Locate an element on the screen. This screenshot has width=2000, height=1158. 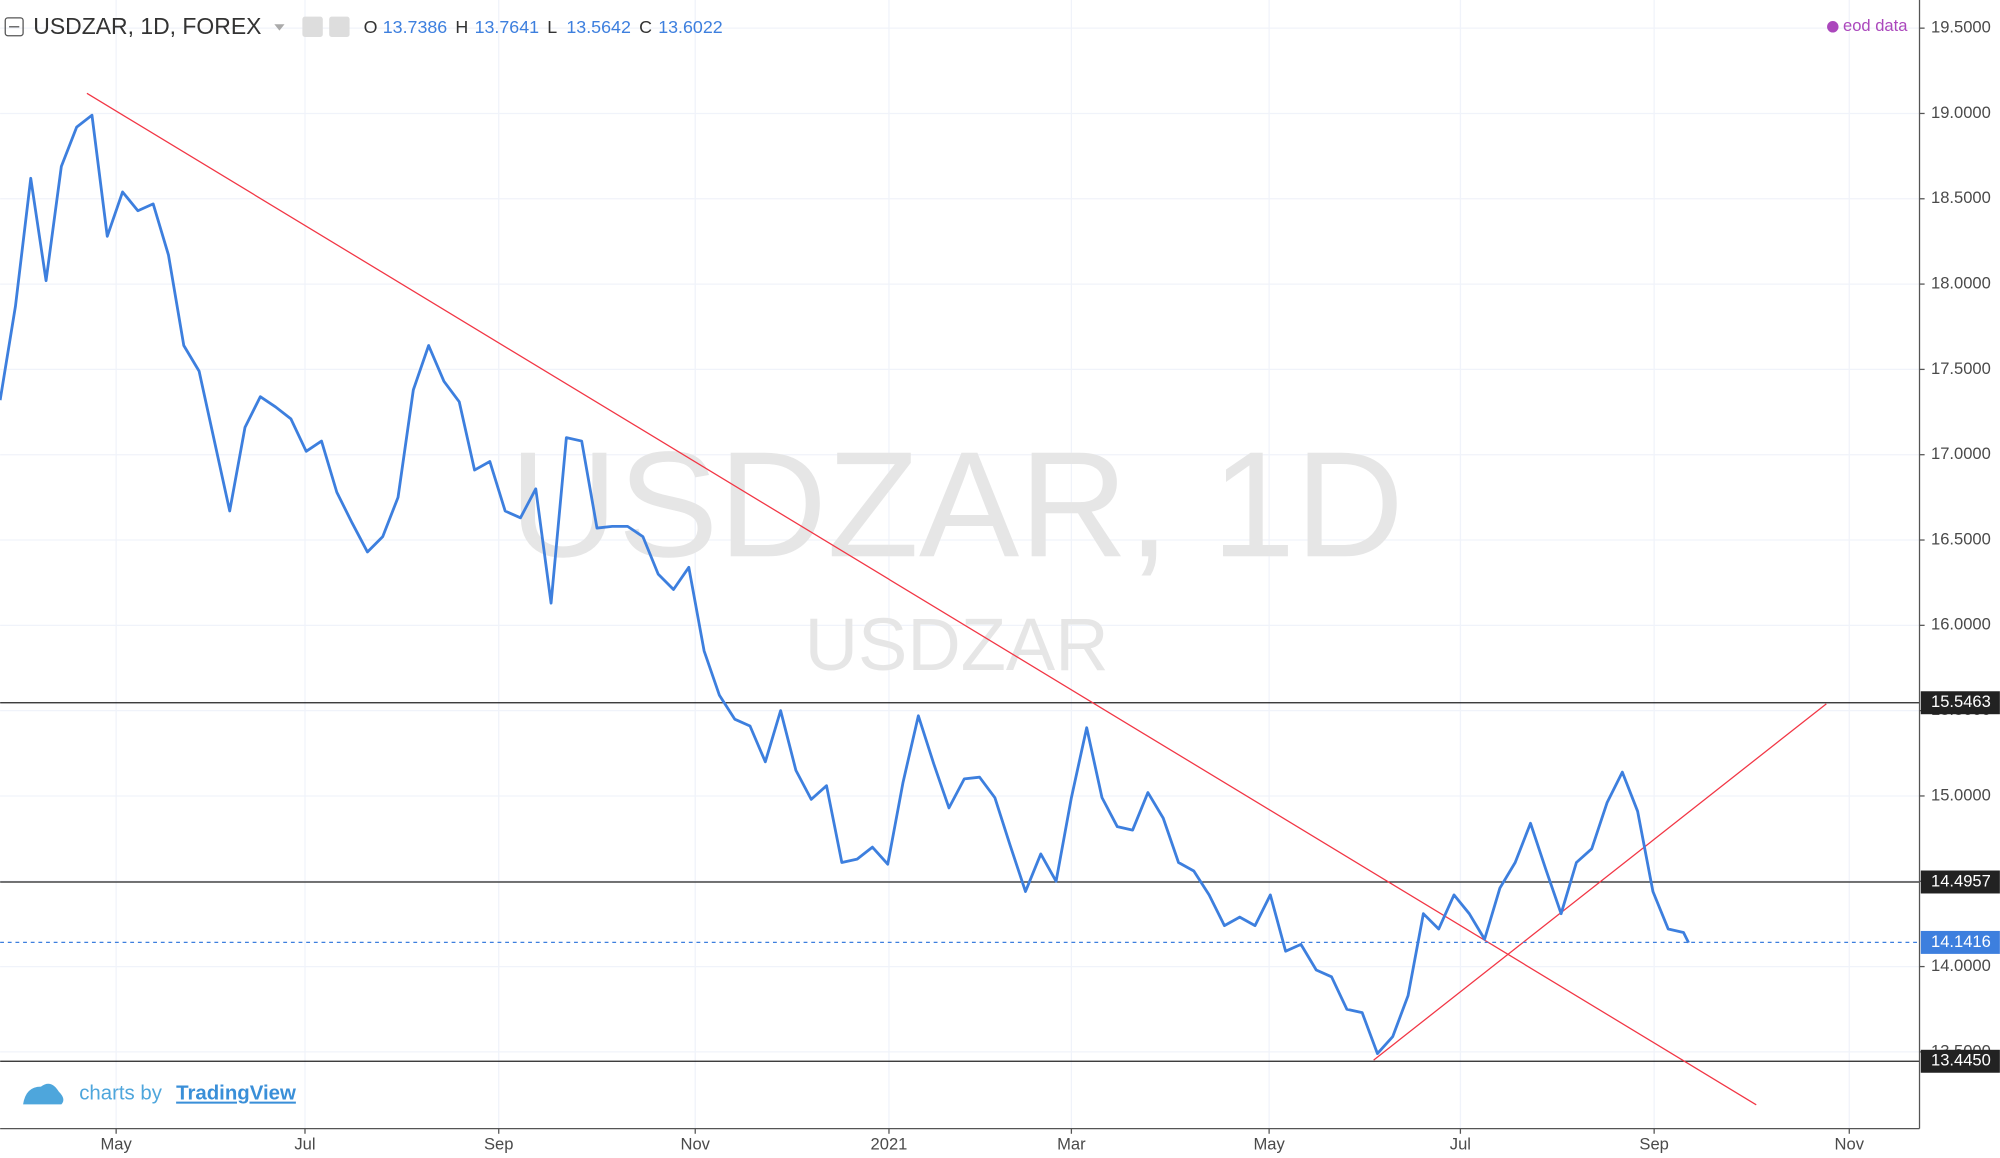
settings-icon is located at coordinates (339, 26).